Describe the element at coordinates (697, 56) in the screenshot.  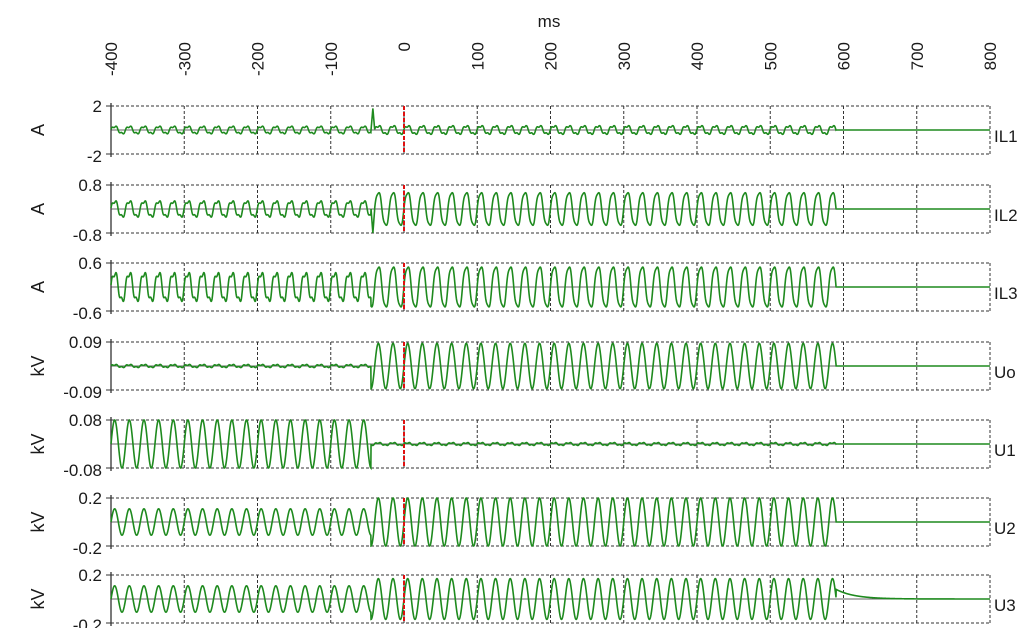
I see `x-tick-label: 400` at that location.